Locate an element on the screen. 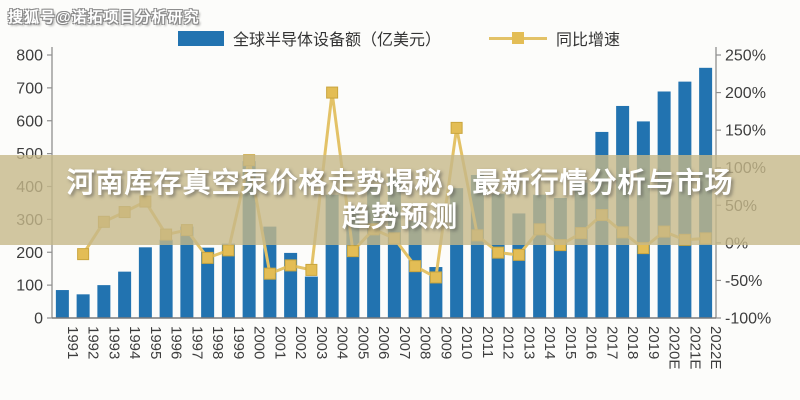 The image size is (800, 400). x-axis-label: 2007 is located at coordinates (404, 342).